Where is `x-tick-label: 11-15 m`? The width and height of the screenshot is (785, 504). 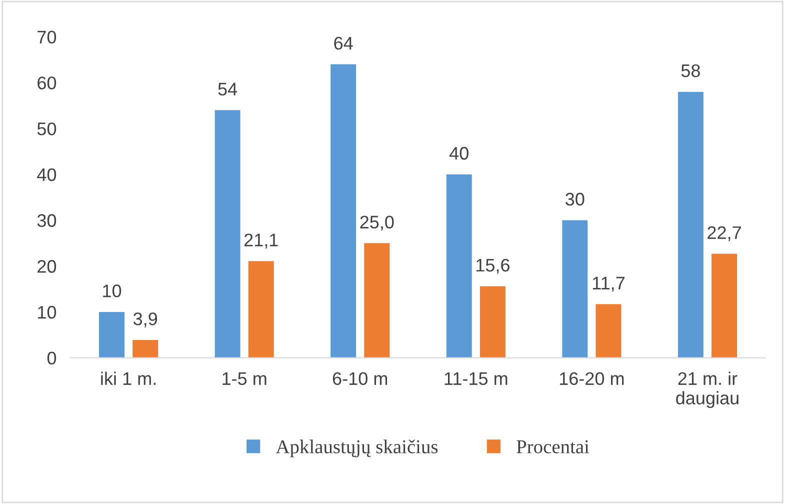
x-tick-label: 11-15 m is located at coordinates (476, 378).